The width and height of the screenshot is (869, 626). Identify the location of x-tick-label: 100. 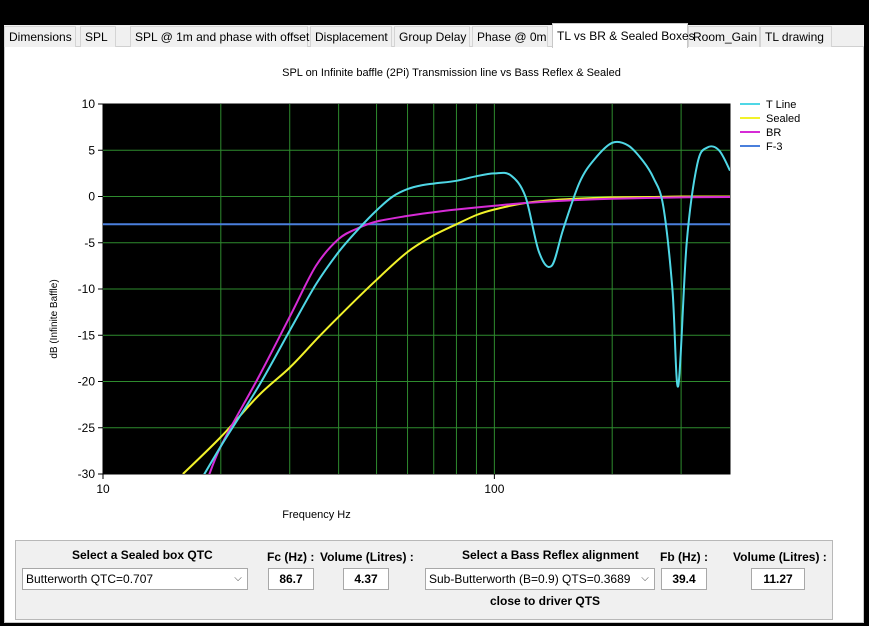
(494, 489).